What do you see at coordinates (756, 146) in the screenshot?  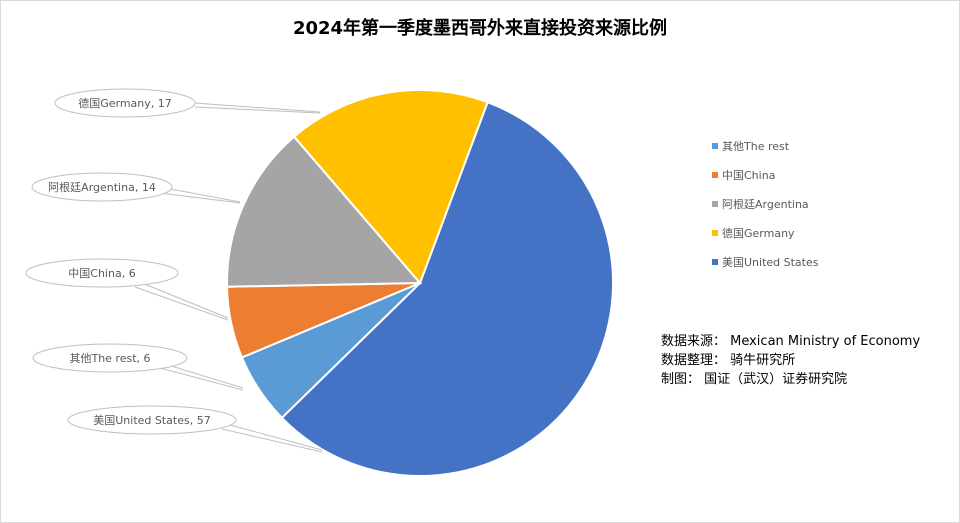 I see `legend-label: 其他The rest` at bounding box center [756, 146].